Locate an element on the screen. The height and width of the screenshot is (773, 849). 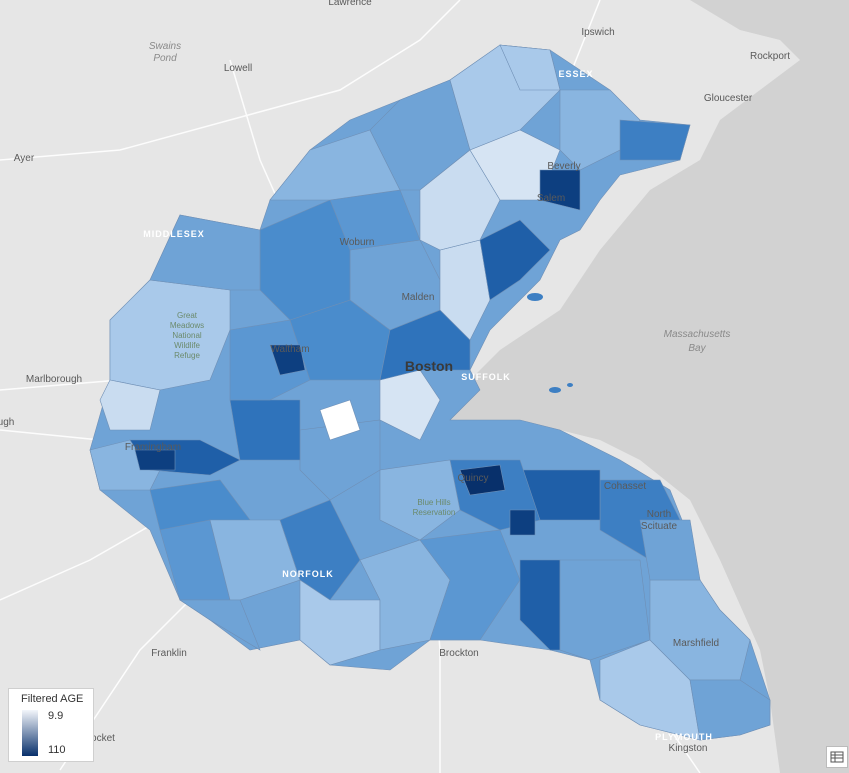
label-quincy: Quincy is located at coordinates (472, 478).